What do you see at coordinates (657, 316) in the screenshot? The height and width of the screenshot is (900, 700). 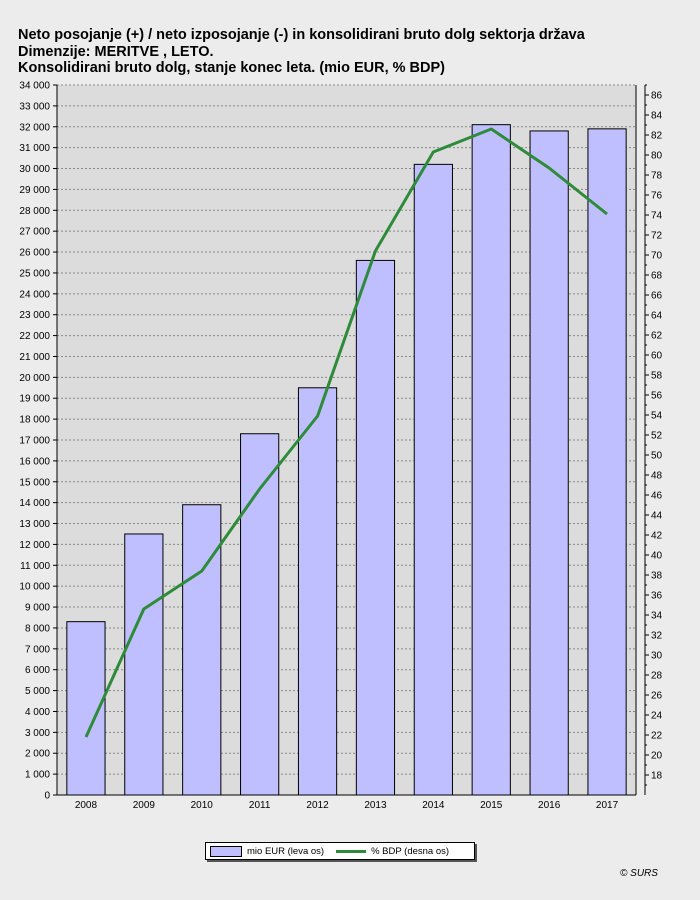 I see `right-axis-tick-label: 64` at bounding box center [657, 316].